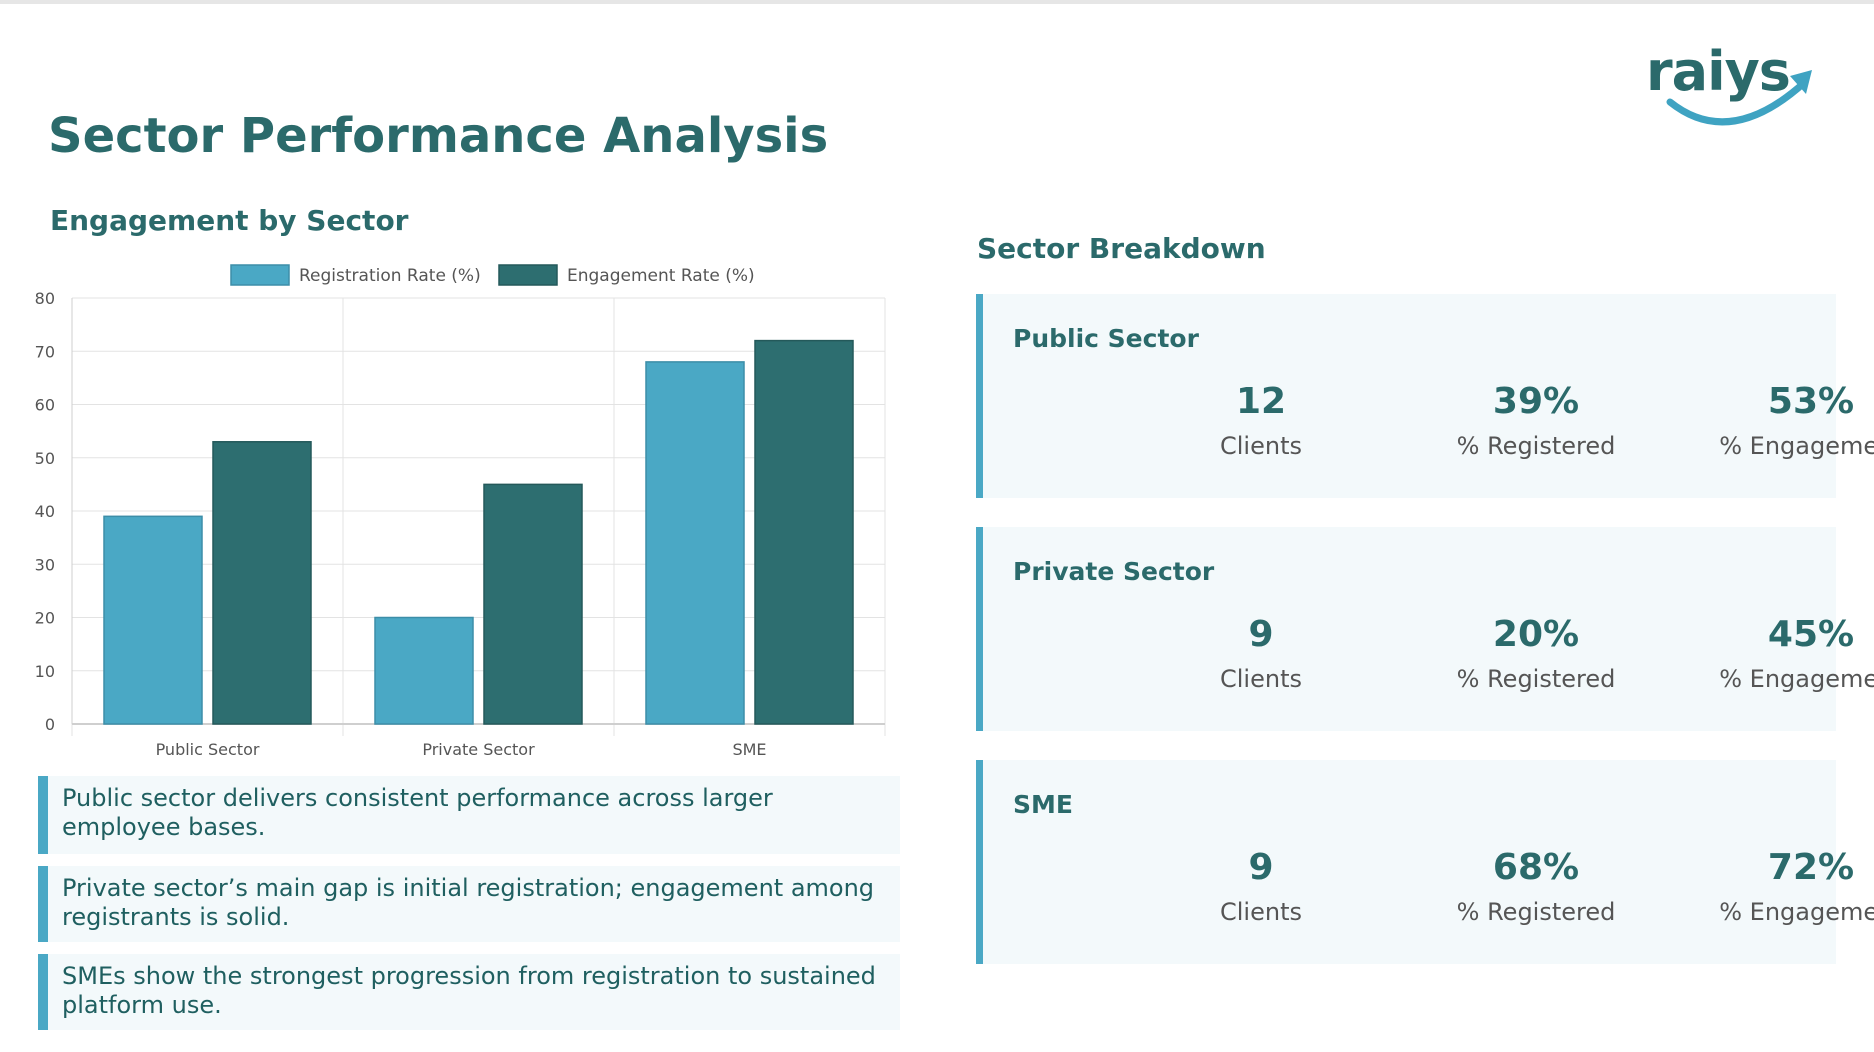 Image resolution: width=1874 pixels, height=1052 pixels. What do you see at coordinates (937, 2) in the screenshot?
I see `top-rule` at bounding box center [937, 2].